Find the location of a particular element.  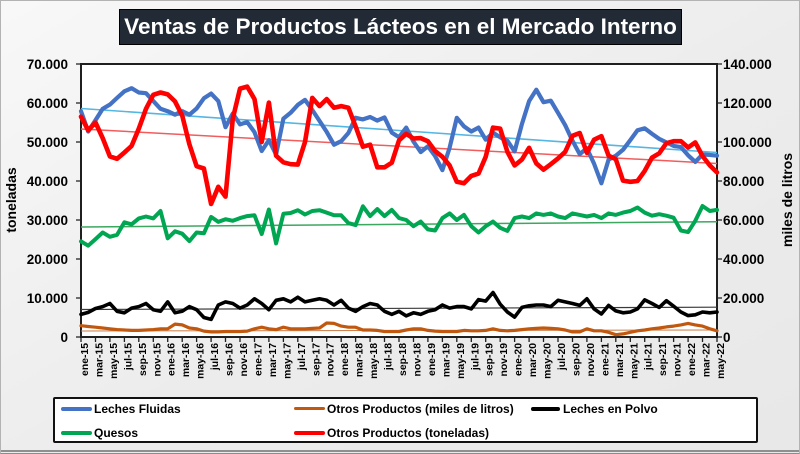

svg-text: may-22 is located at coordinates (721, 361).